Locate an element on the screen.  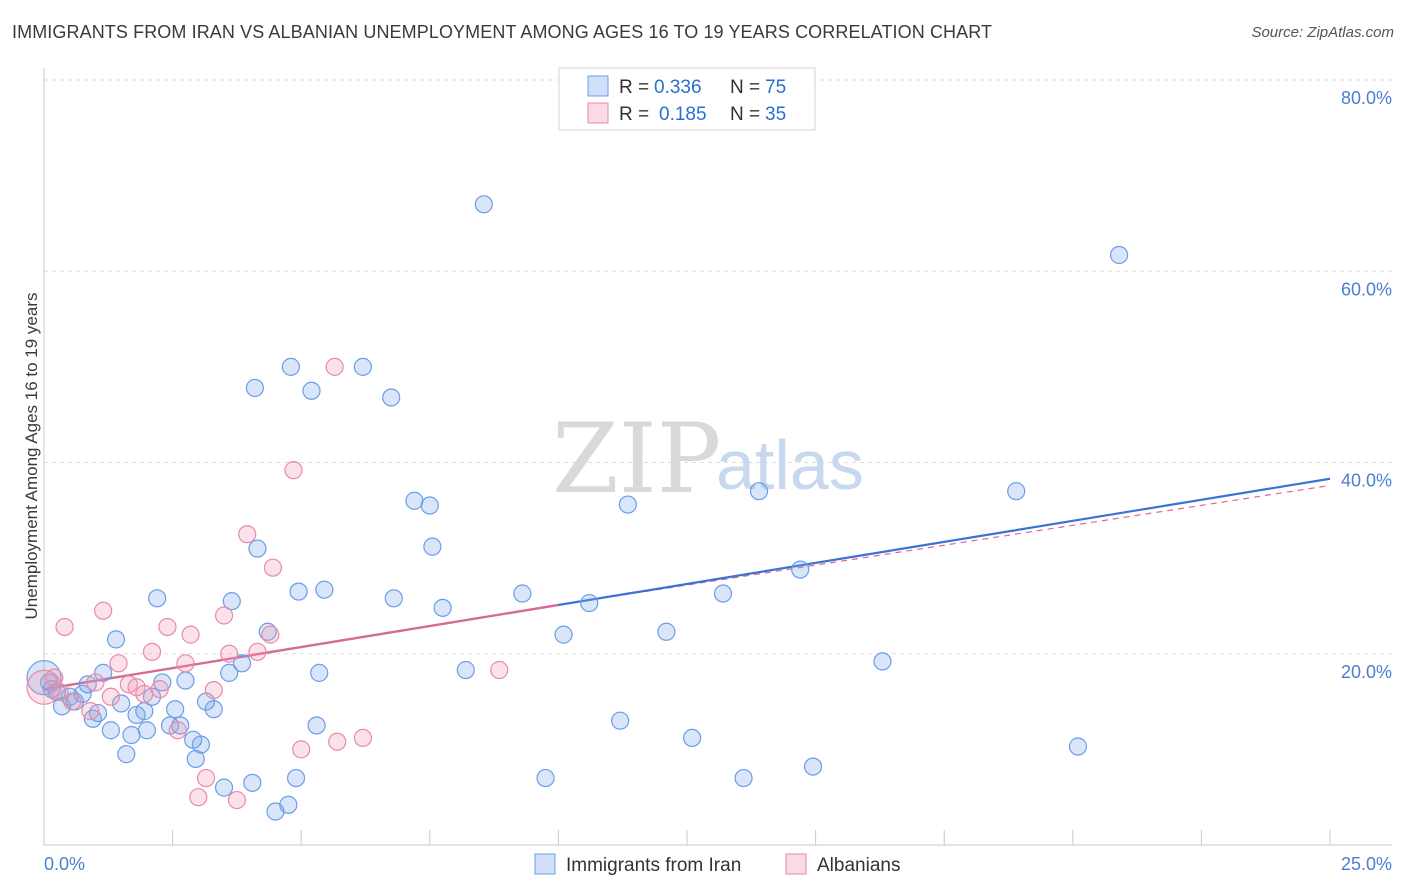
legend-n-label-iran: N = is located at coordinates (745, 87).